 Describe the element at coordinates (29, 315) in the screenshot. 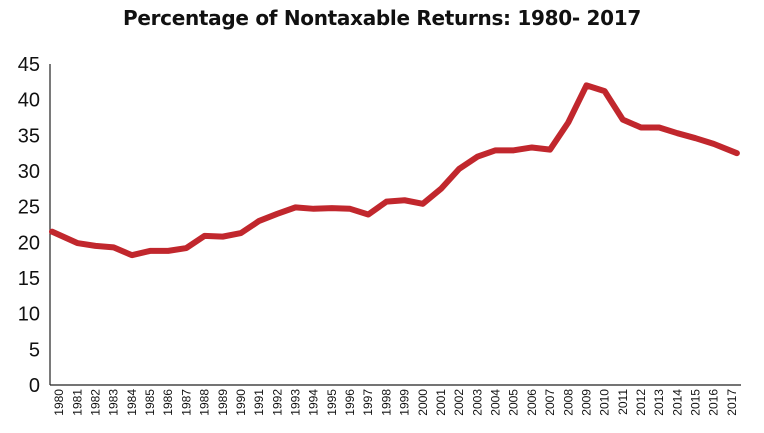

I see `y-tick-label: 10` at that location.